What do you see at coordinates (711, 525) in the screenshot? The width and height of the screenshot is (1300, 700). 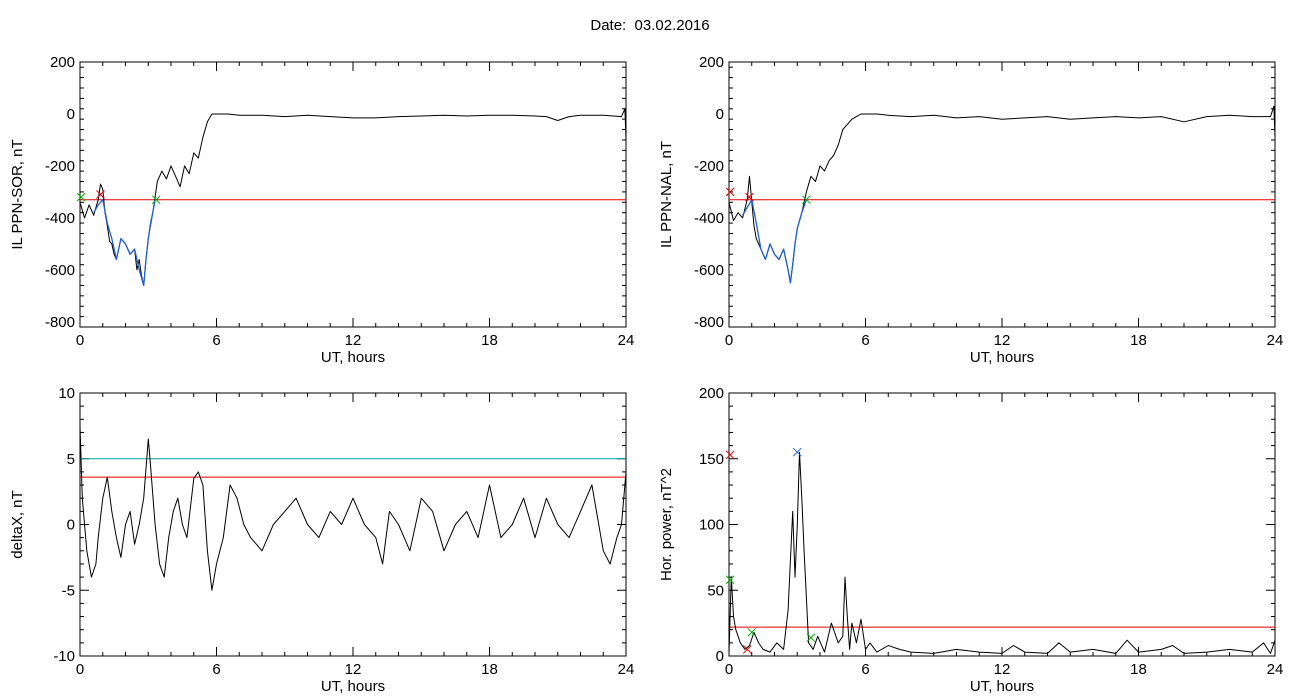 I see `y-tick-label: 100` at bounding box center [711, 525].